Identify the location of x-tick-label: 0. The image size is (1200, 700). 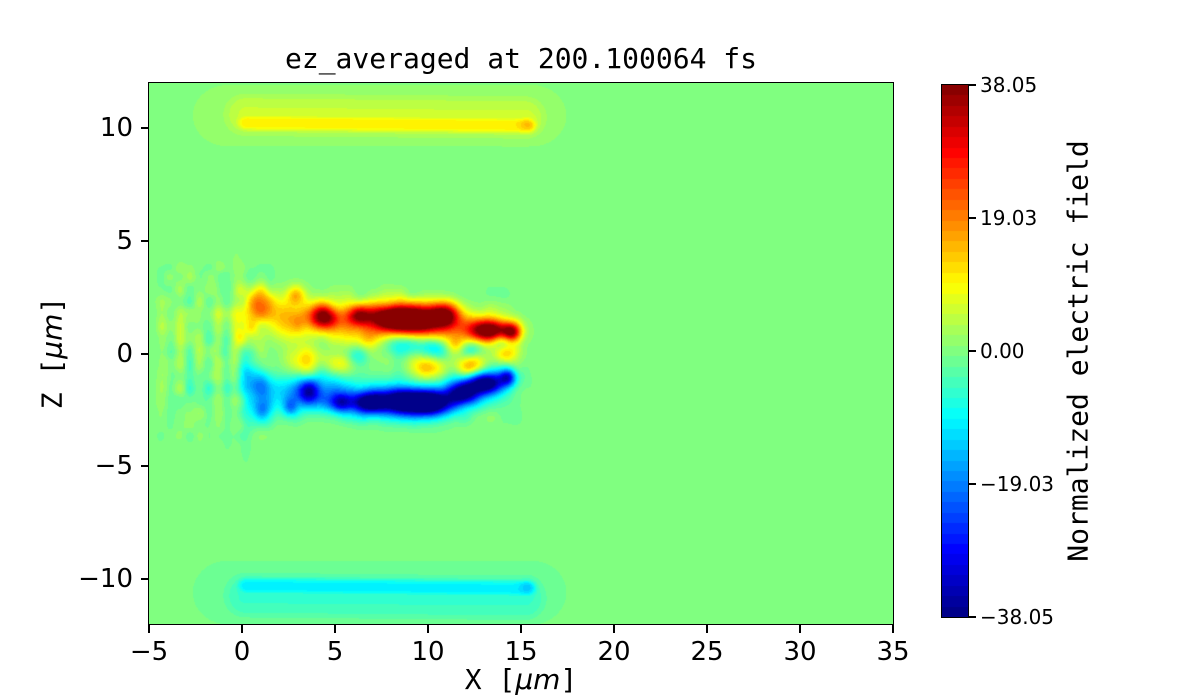
(242, 652).